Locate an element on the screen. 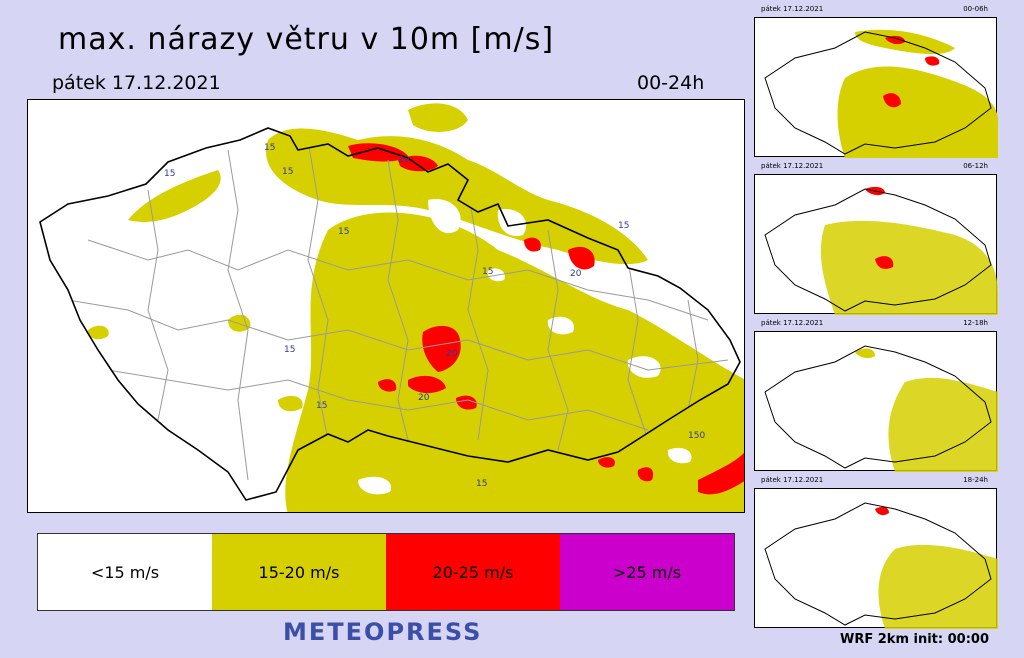 The width and height of the screenshot is (1024, 658). legend-item: <15 m/s is located at coordinates (125, 572).